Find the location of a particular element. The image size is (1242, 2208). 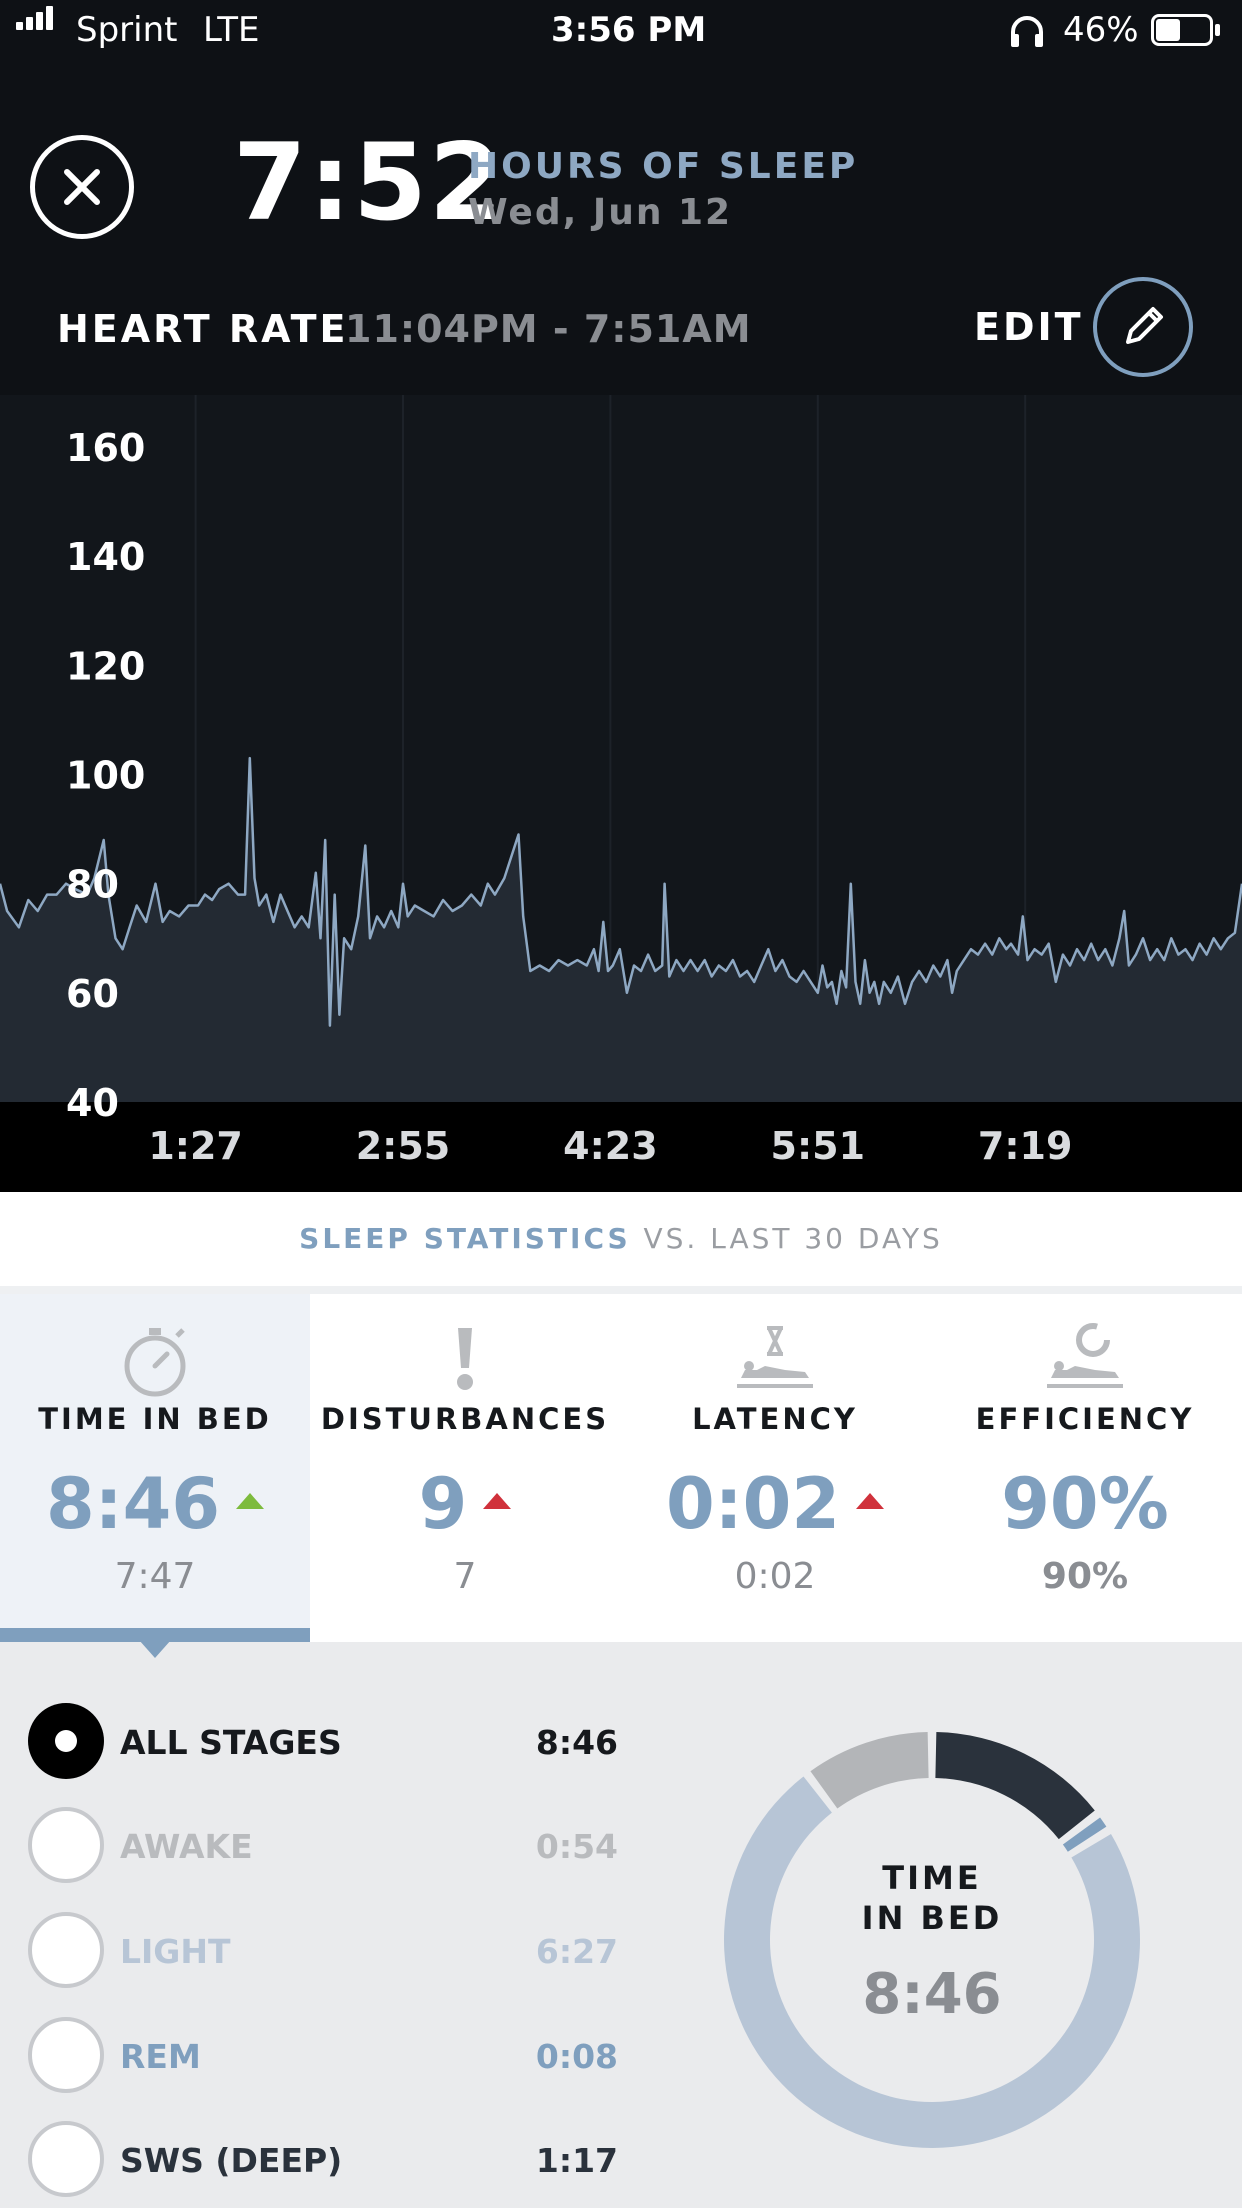

stage-duration: 0:54 is located at coordinates (576, 1846).